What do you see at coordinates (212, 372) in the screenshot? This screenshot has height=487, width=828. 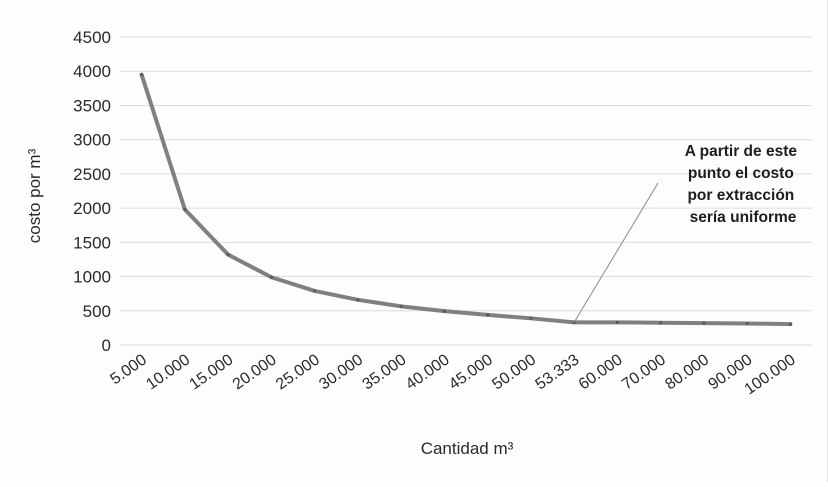 I see `x-tick-label: 15.000` at bounding box center [212, 372].